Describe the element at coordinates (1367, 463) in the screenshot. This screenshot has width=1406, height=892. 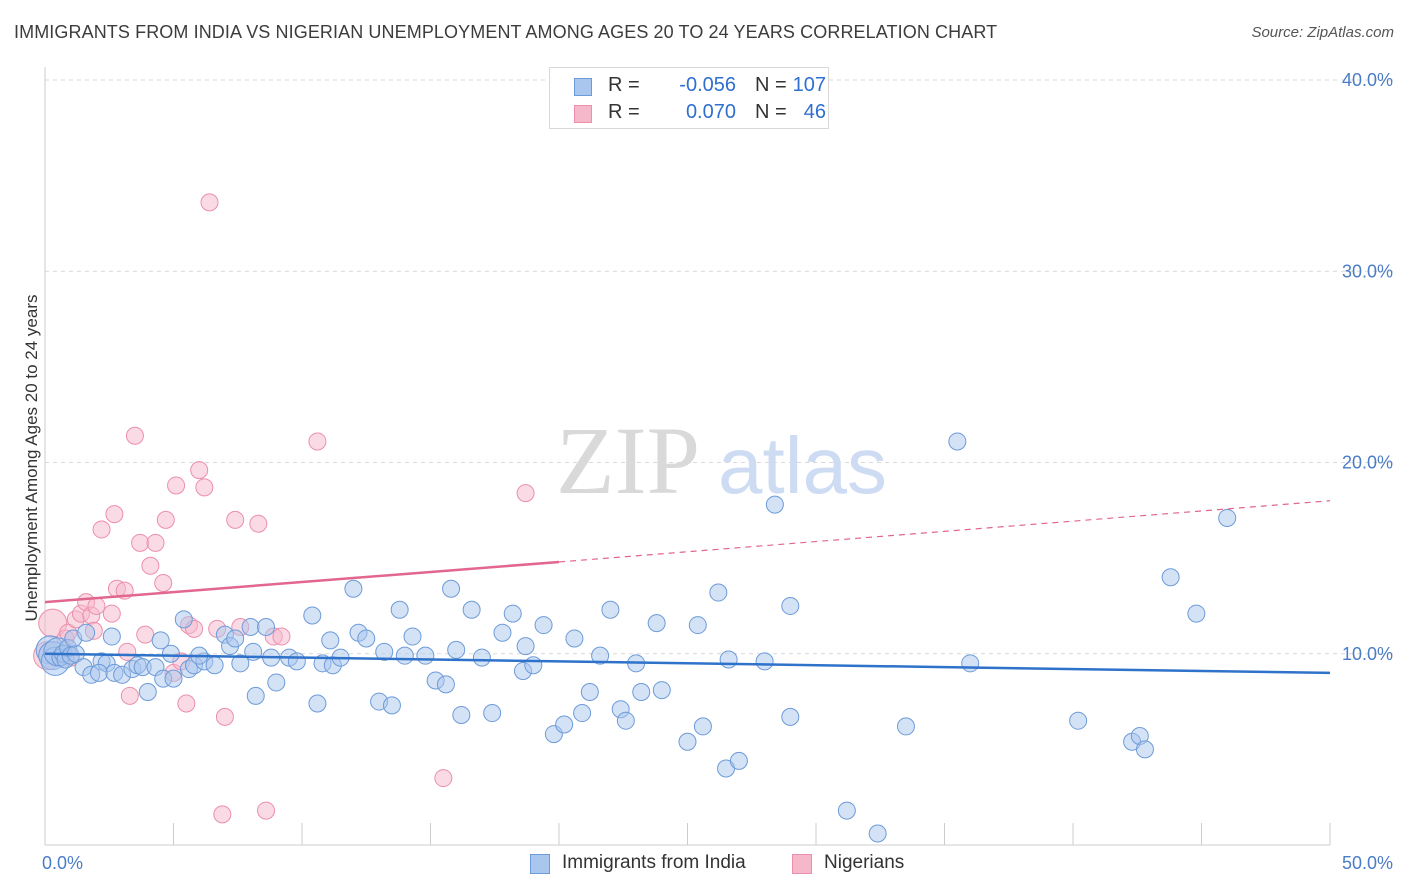
I see `y-tick-label: 20.0%` at that location.